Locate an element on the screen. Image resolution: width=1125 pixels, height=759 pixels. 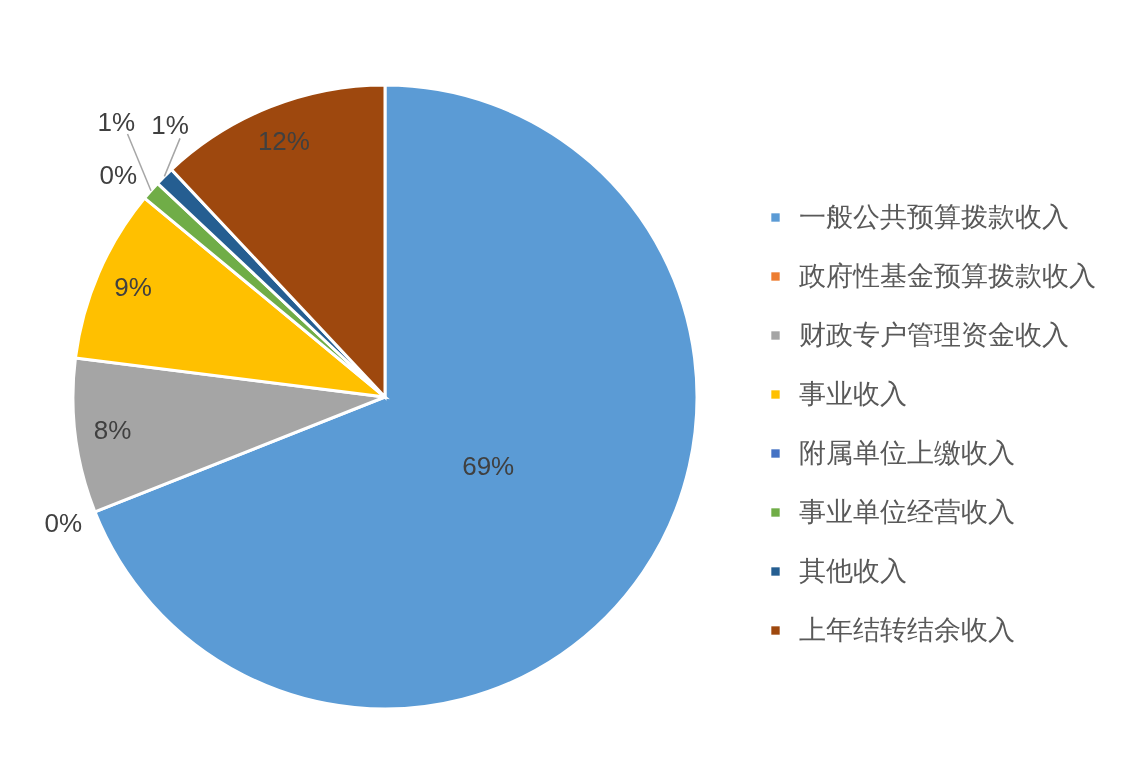
legend-label: 事业单位经营收入 is located at coordinates (907, 511).